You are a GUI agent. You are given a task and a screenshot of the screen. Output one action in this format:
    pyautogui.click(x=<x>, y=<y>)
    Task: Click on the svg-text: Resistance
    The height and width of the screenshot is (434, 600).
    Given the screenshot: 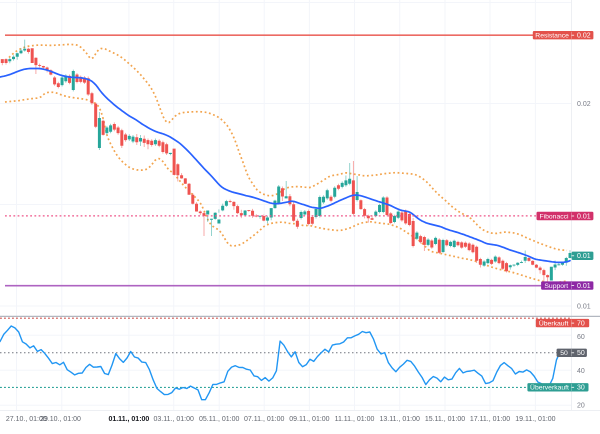 What is the action you would take?
    pyautogui.click(x=552, y=36)
    